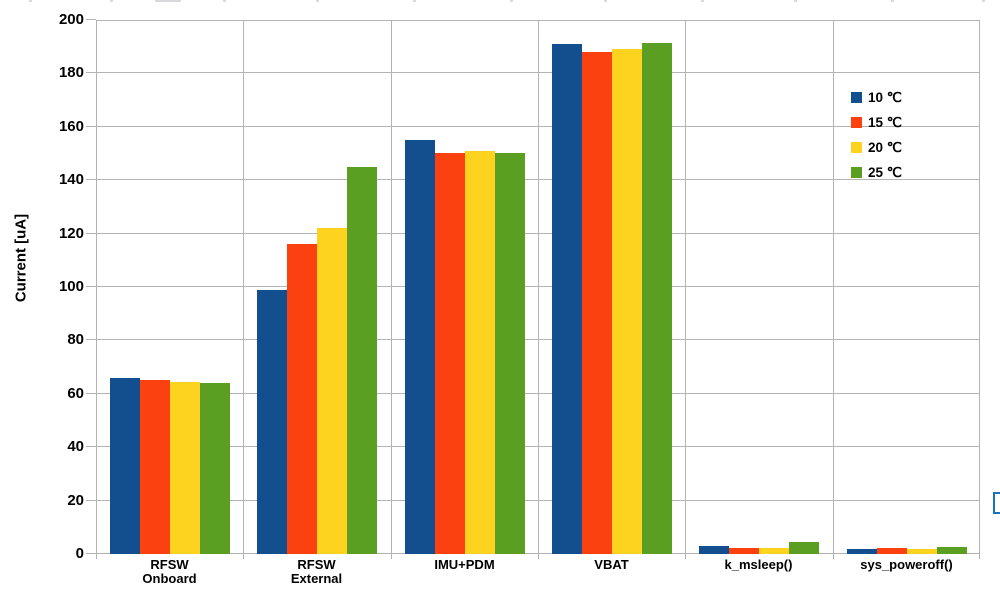 Image resolution: width=1000 pixels, height=614 pixels. I want to click on x-category-label-line: k_msleep(), so click(758, 564).